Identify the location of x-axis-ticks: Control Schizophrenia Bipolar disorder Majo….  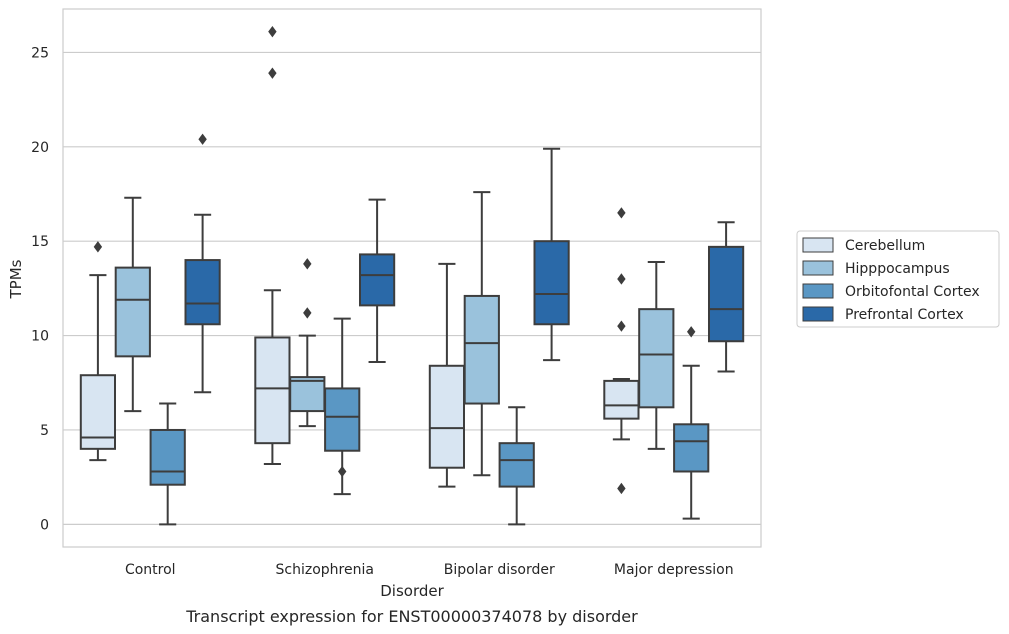
(429, 570).